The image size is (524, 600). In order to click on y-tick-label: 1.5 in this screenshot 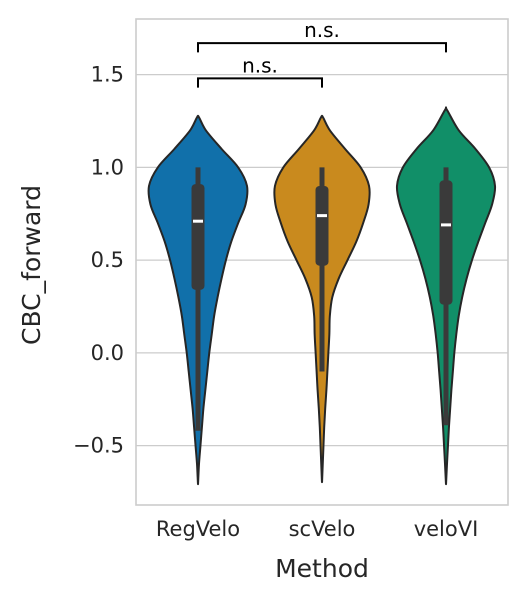, I will do `click(107, 75)`.